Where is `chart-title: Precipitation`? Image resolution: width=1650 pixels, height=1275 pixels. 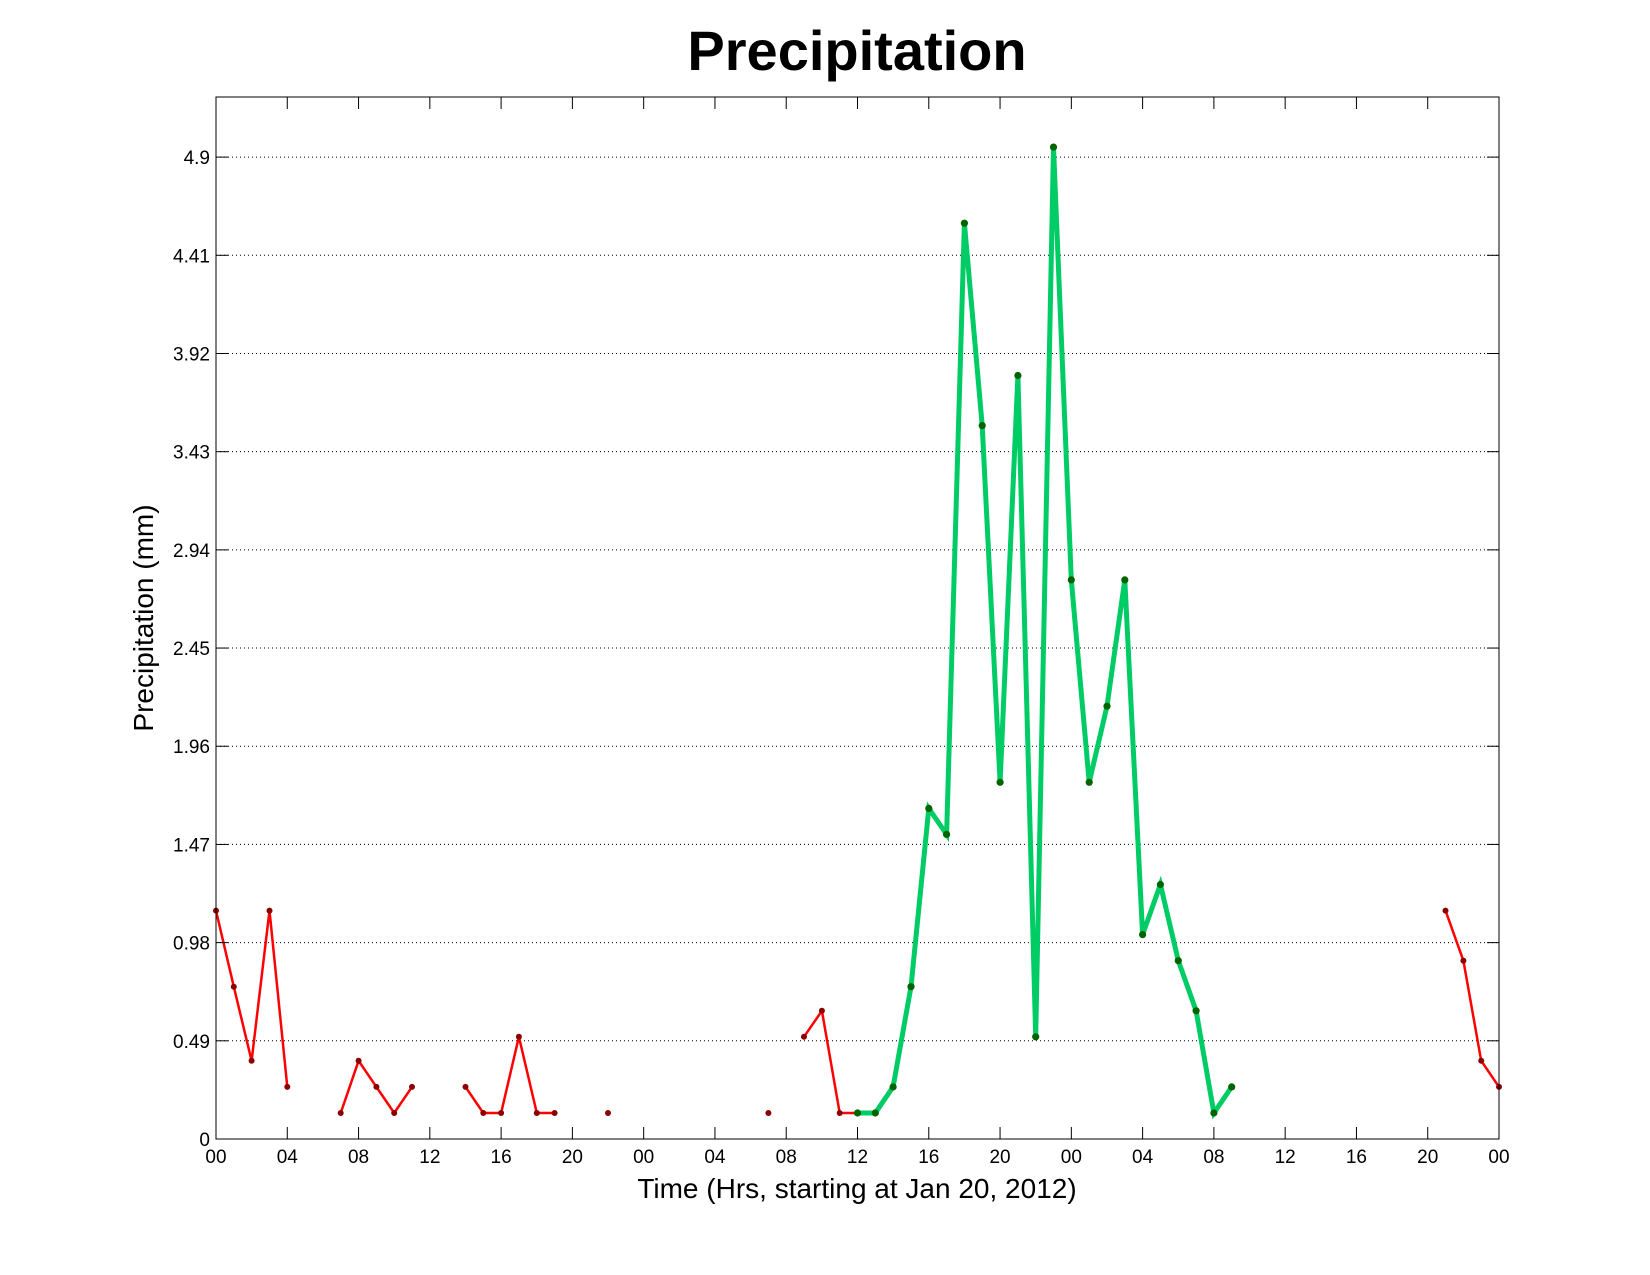
chart-title: Precipitation is located at coordinates (856, 50).